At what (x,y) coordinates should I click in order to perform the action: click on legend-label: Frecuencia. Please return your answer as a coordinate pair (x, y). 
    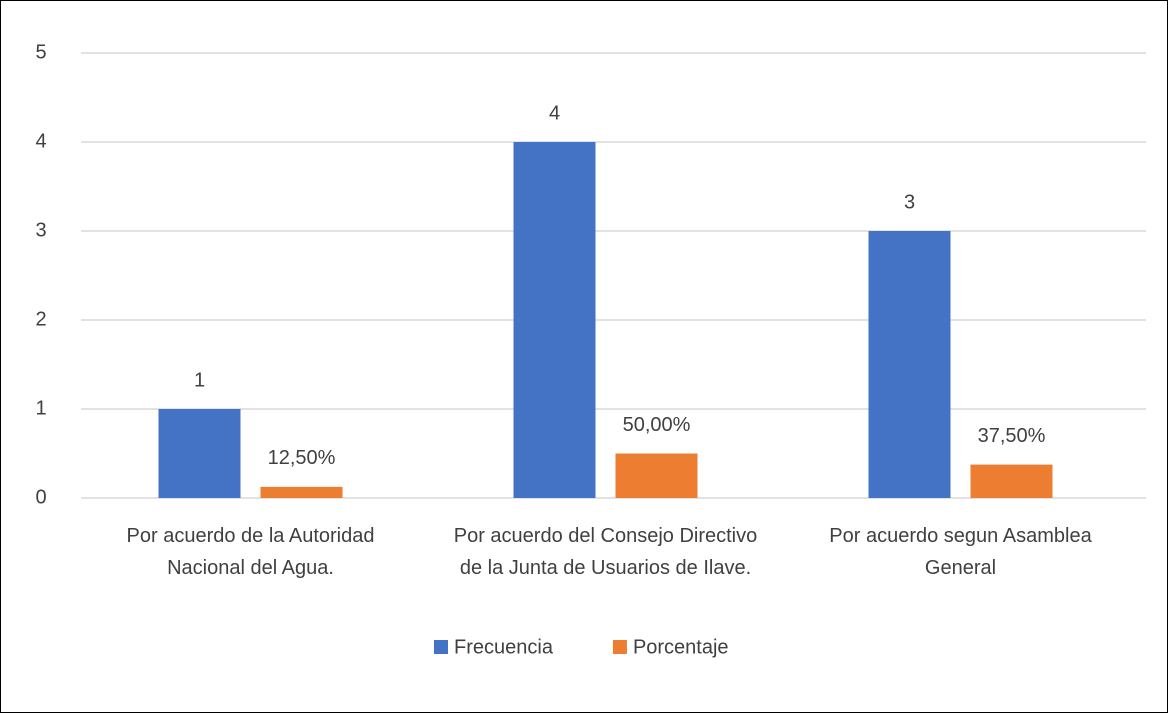
    Looking at the image, I should click on (504, 647).